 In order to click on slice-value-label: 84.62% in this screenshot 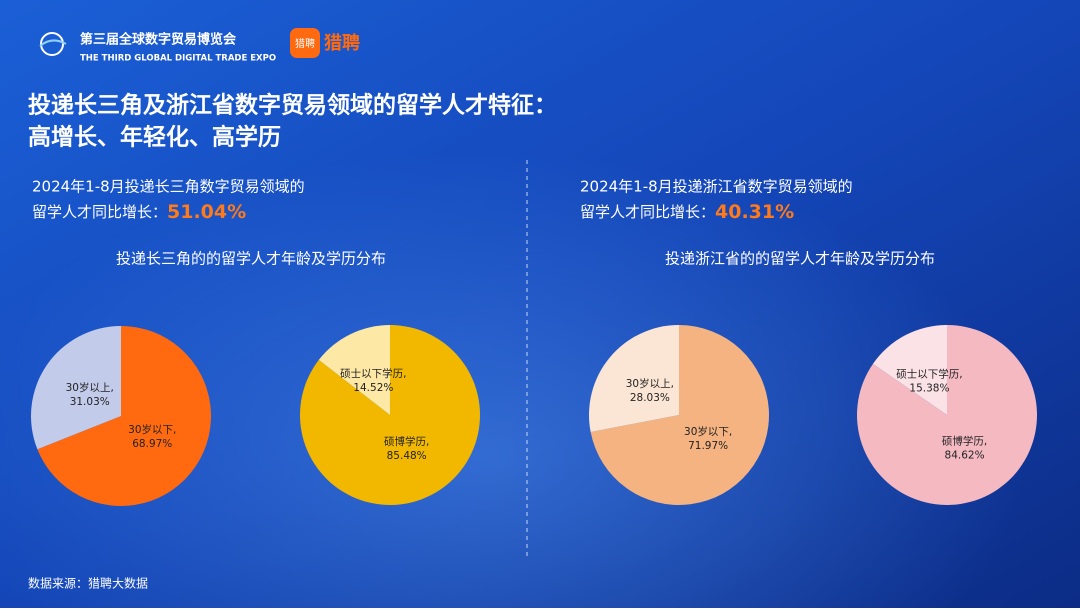, I will do `click(965, 455)`.